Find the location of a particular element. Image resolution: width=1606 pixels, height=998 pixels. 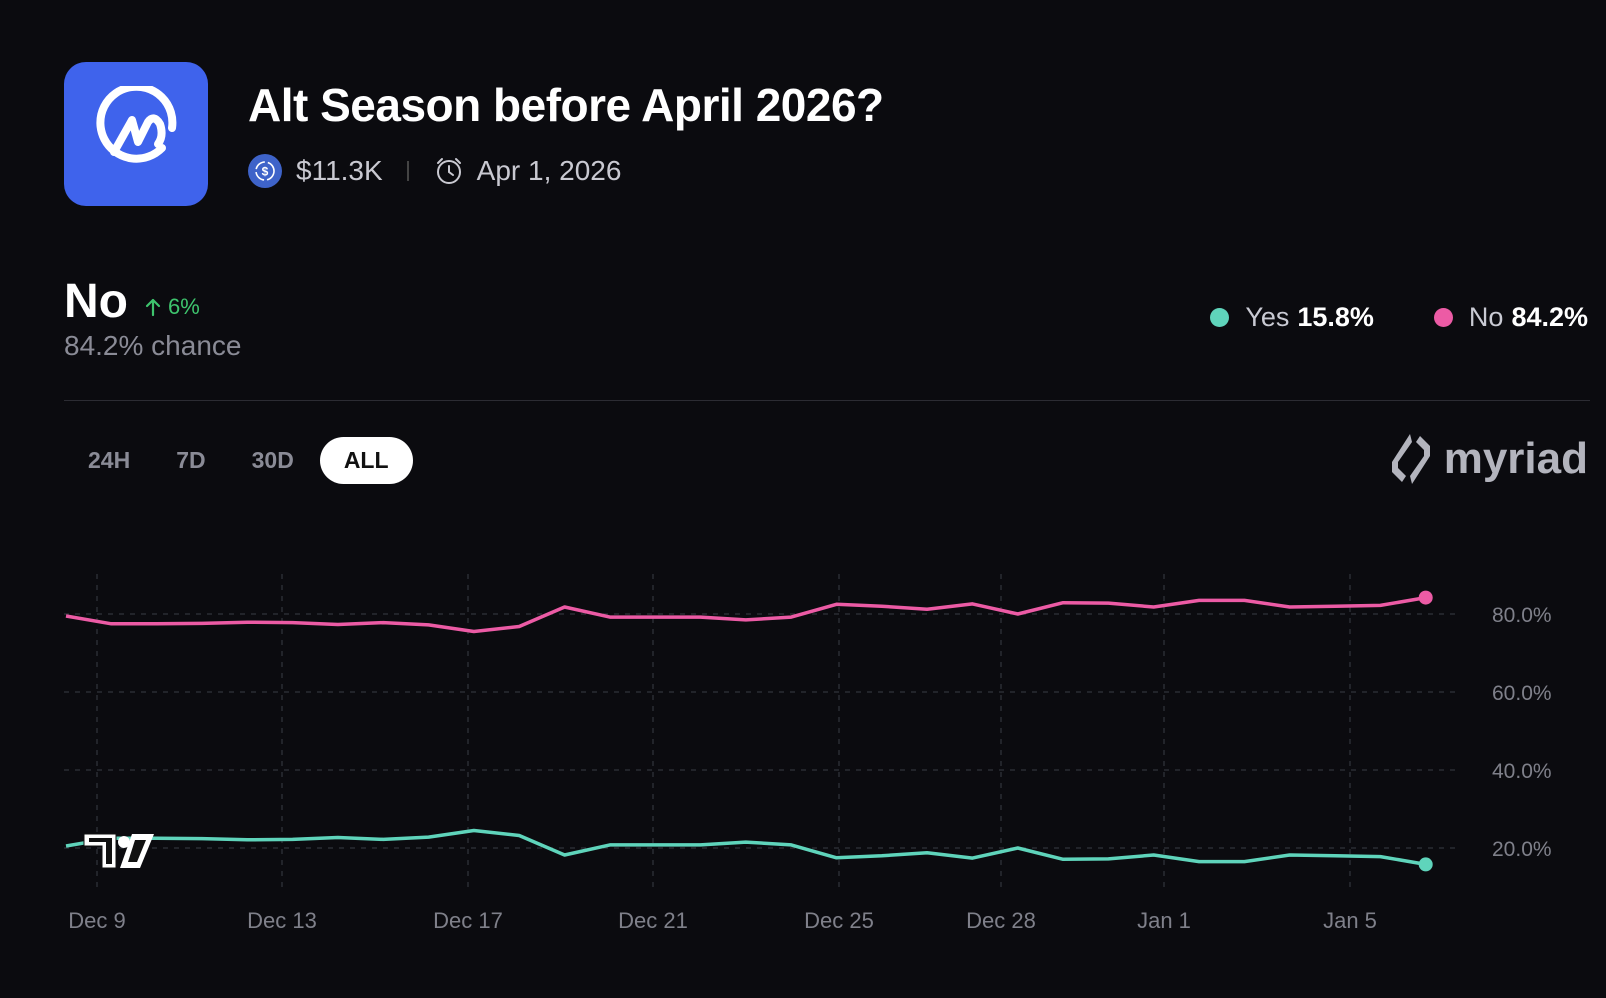

x-tick: Dec 25 is located at coordinates (839, 920).